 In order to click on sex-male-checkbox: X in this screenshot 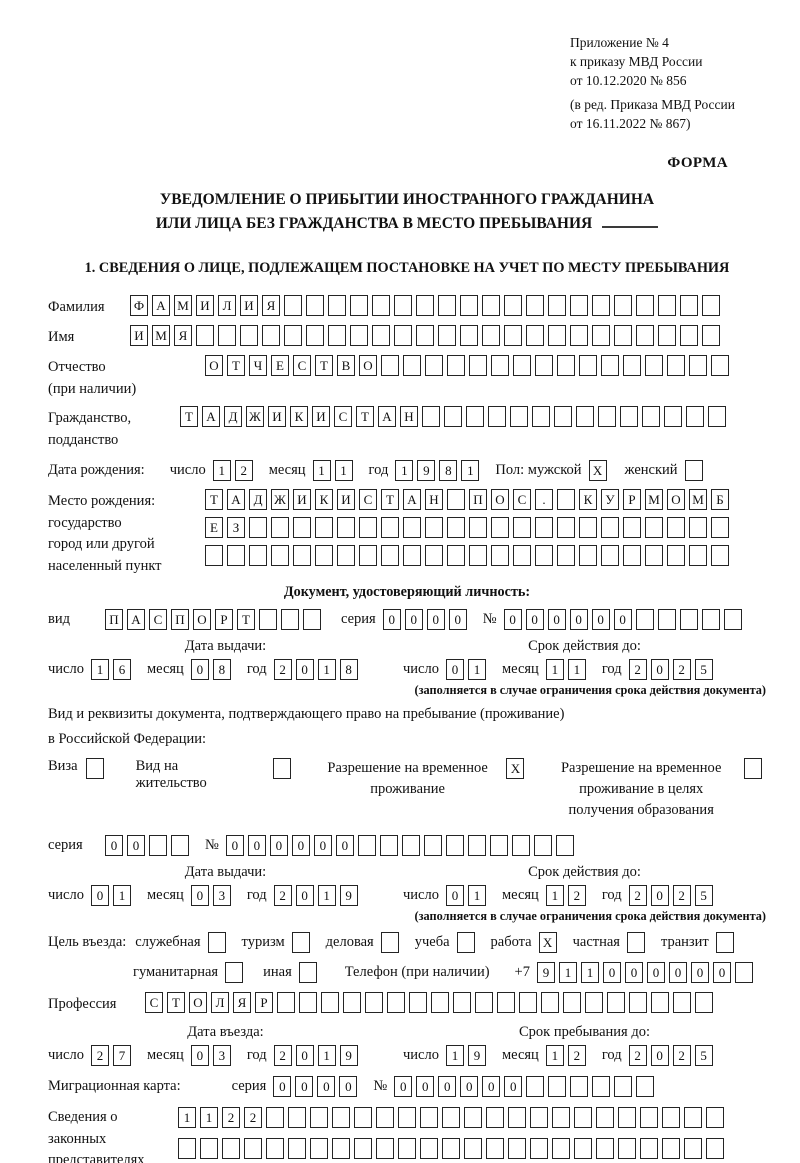, I will do `click(599, 470)`.